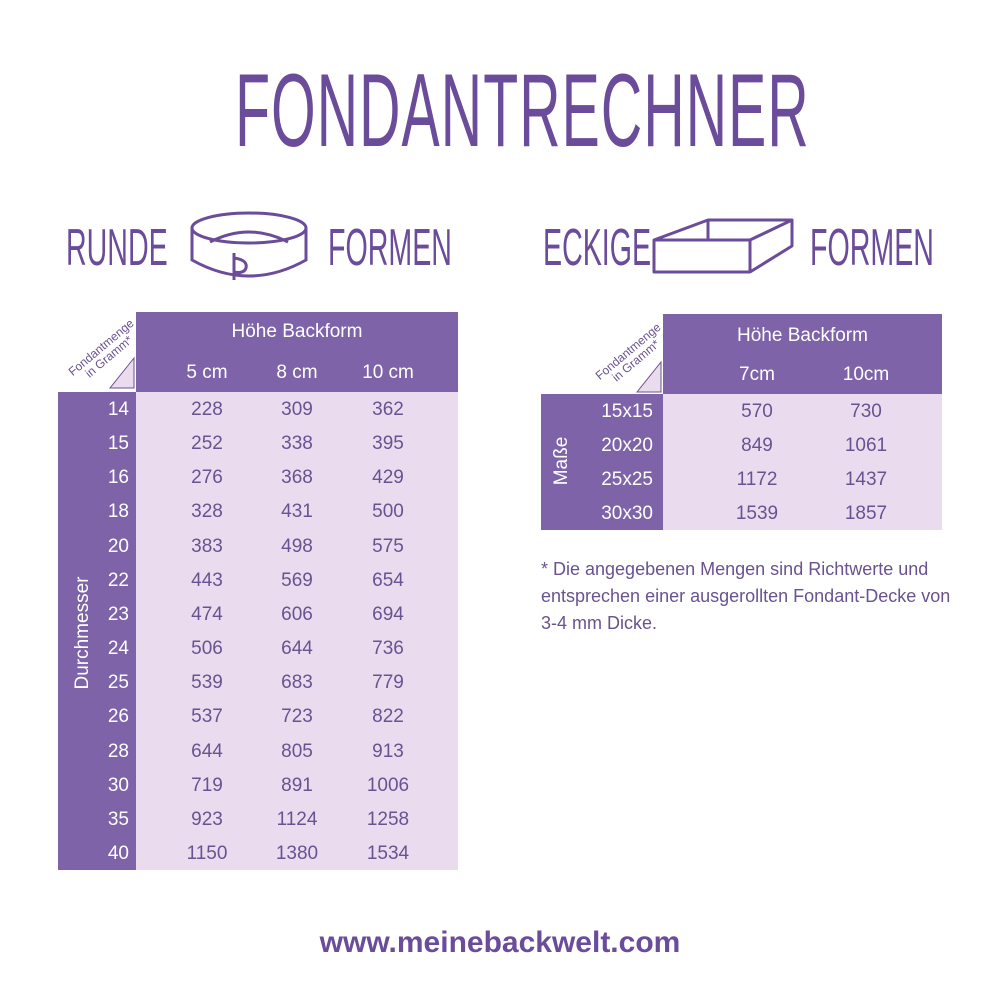 The image size is (1000, 1000). I want to click on table-cell: 730, so click(866, 411).